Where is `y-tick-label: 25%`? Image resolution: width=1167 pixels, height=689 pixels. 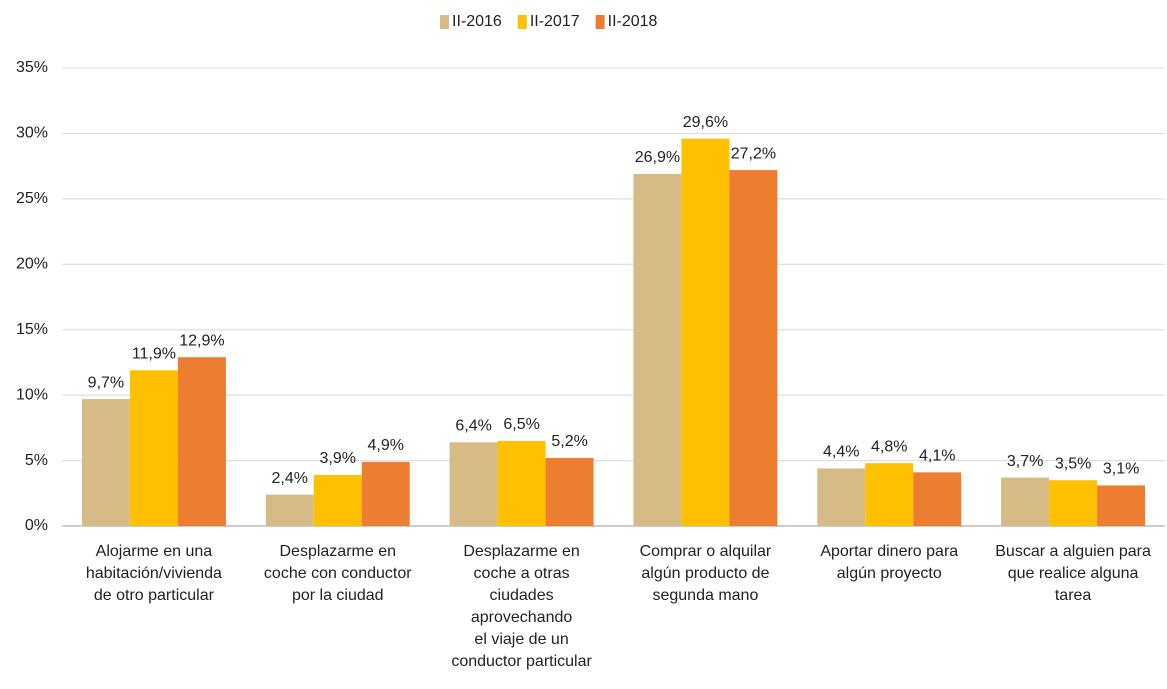 y-tick-label: 25% is located at coordinates (32, 198).